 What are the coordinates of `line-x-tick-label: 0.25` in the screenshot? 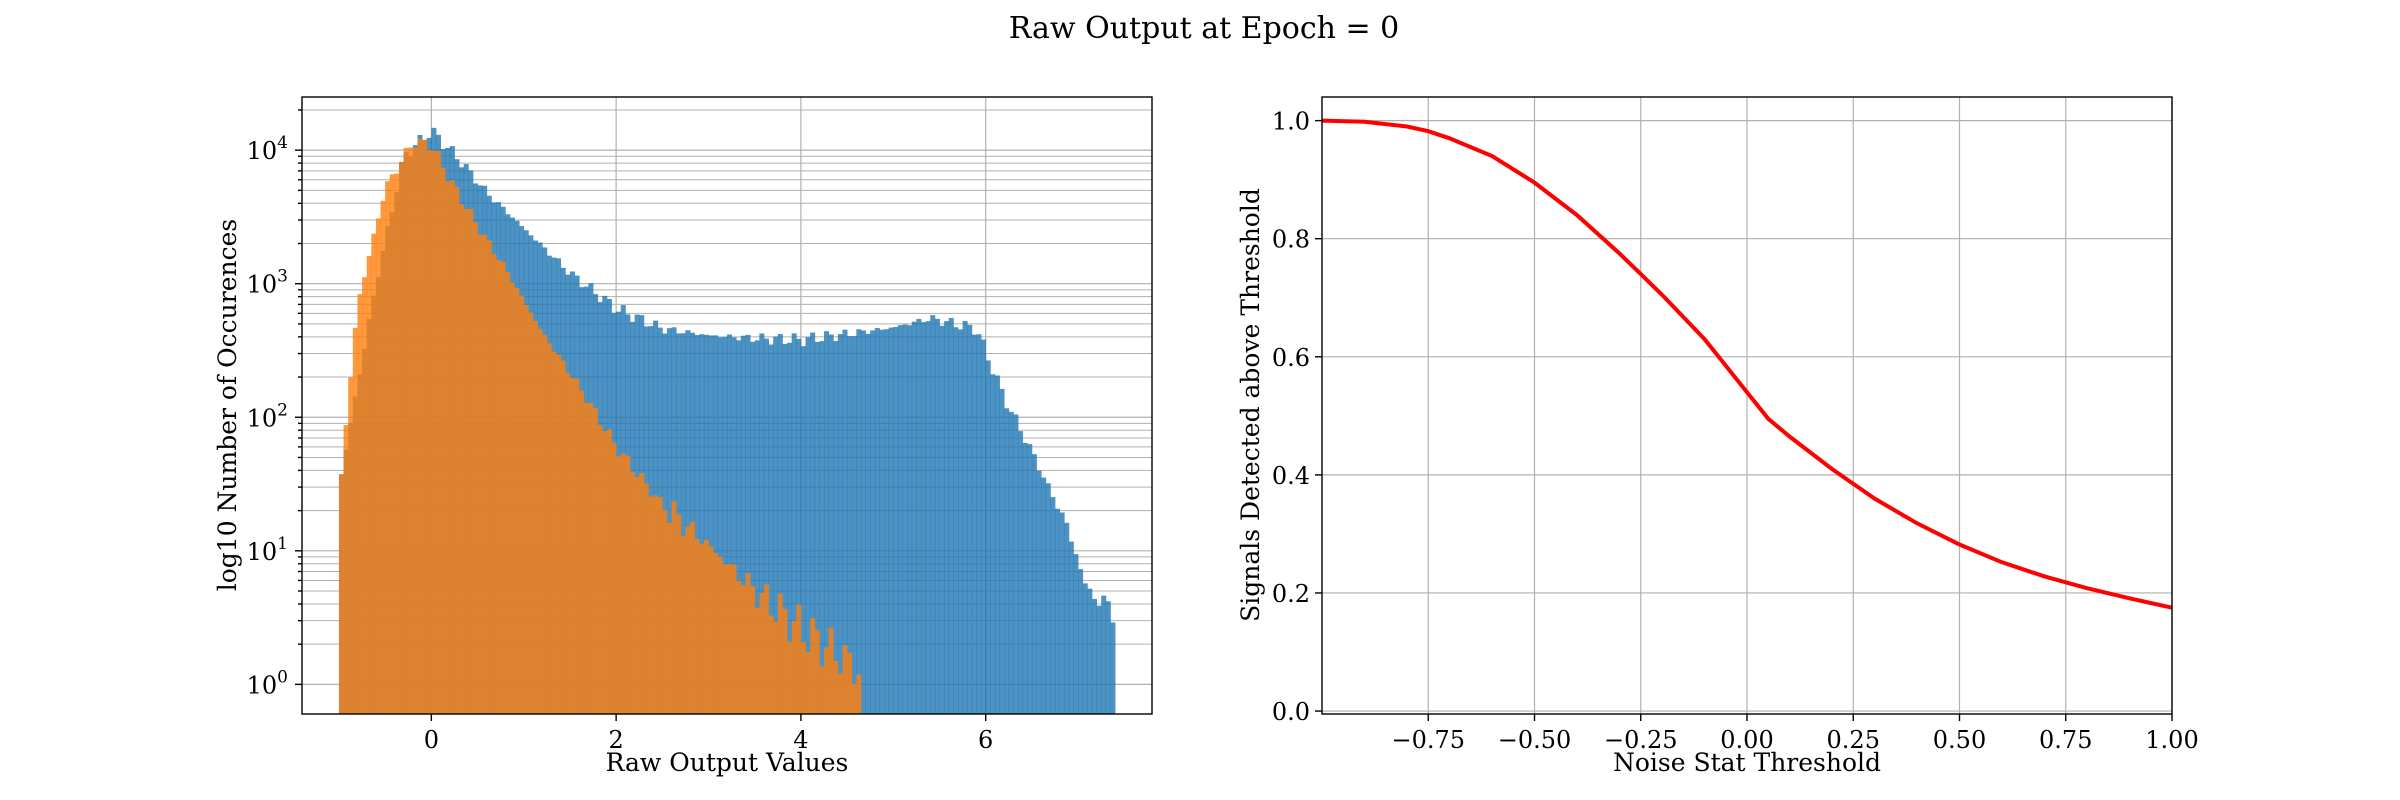 It's located at (1853, 740).